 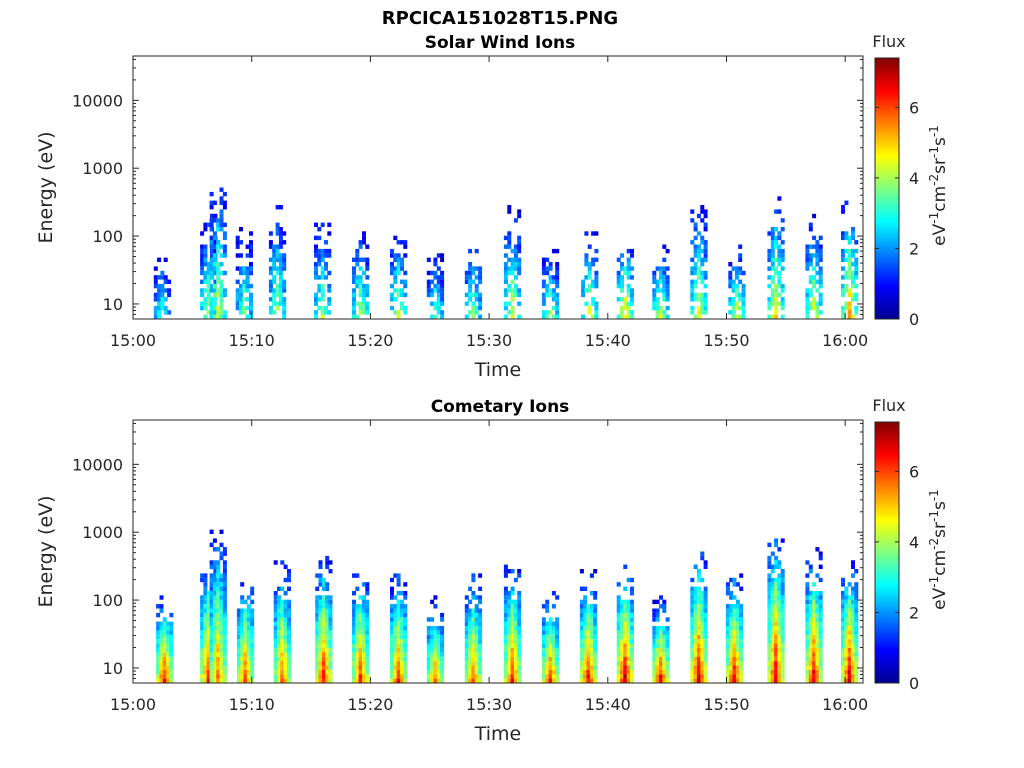 I want to click on cometary-y-axis-label: Energy (eV), so click(x=46, y=551).